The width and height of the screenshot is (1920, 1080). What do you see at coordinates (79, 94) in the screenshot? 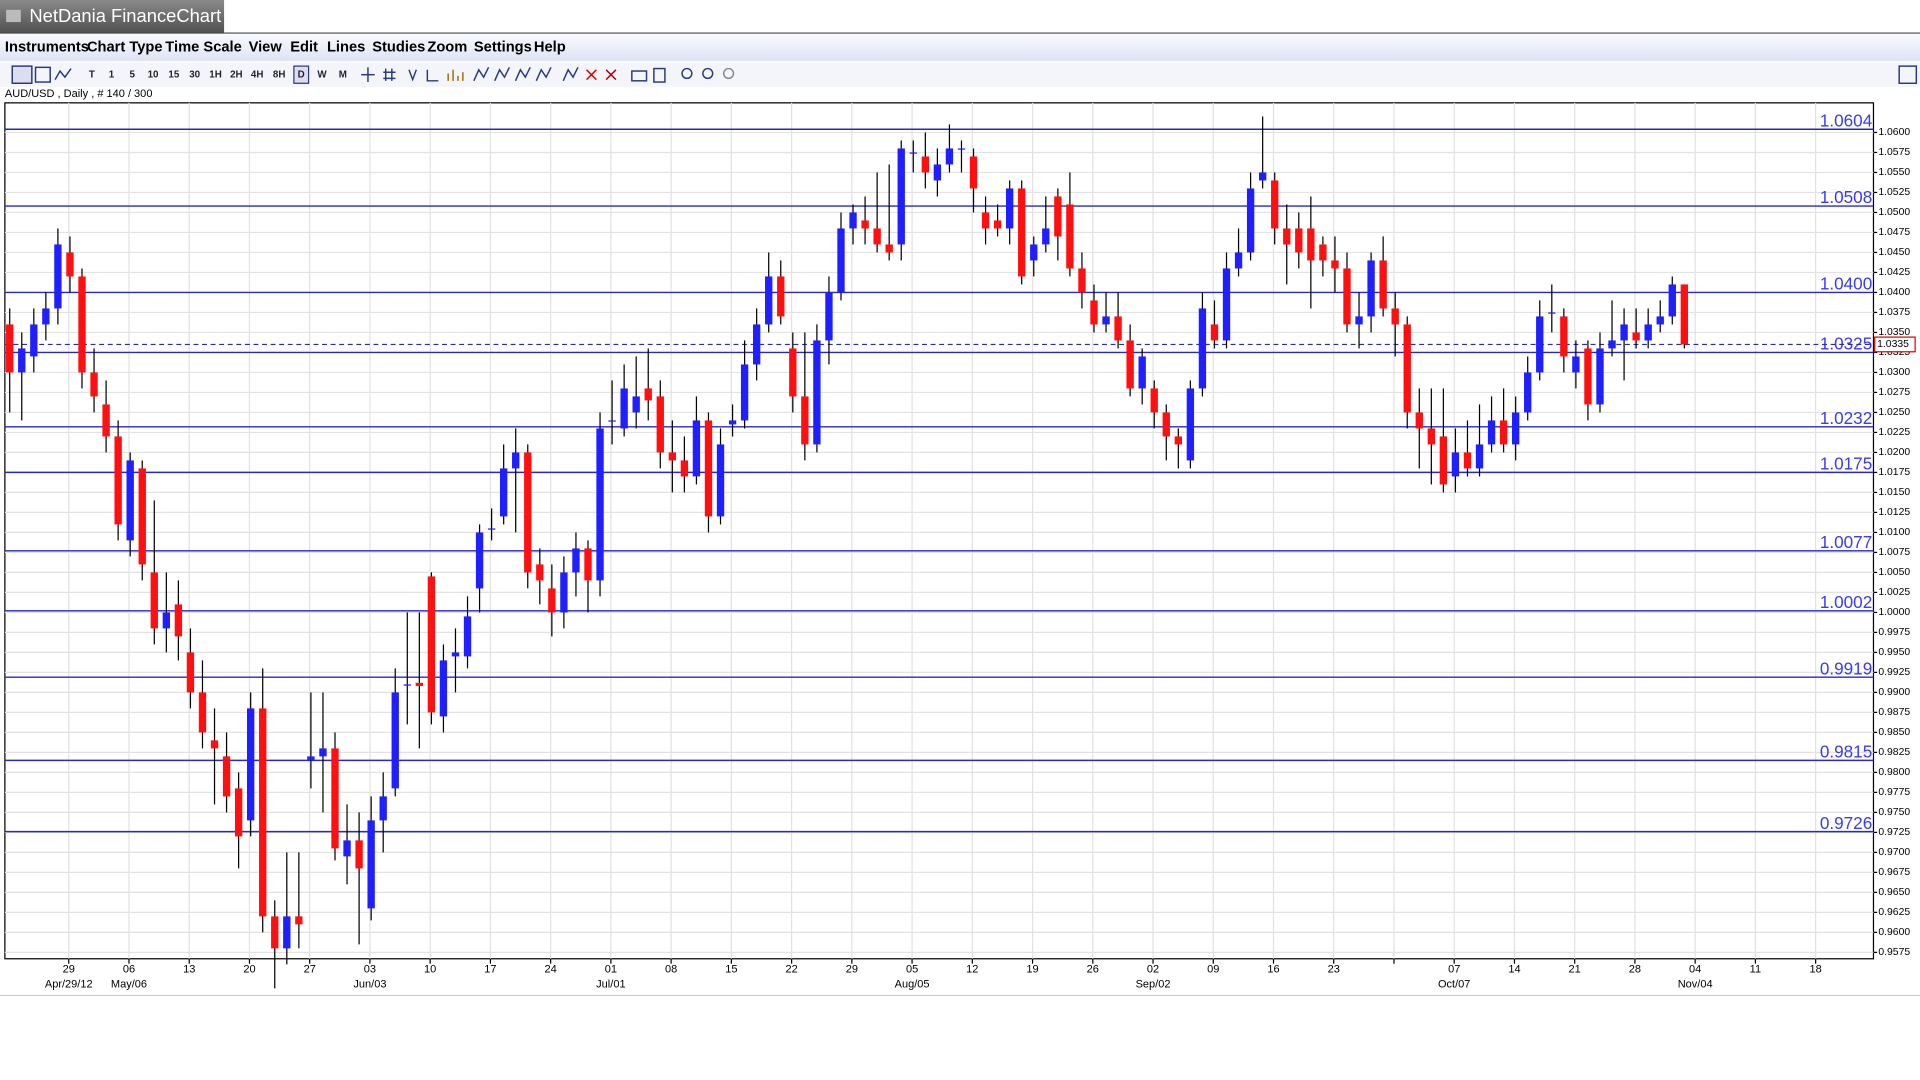
I see `chart-title: AUD/USD , Daily , # 140 / 300` at bounding box center [79, 94].